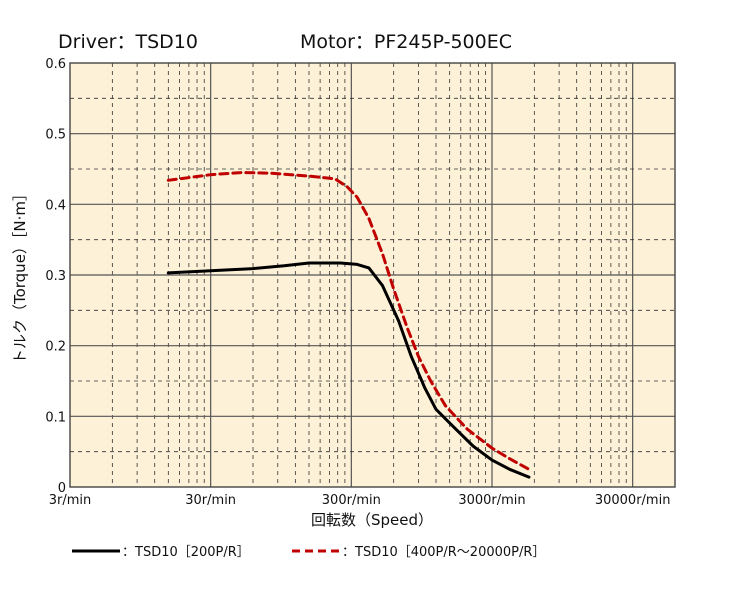  What do you see at coordinates (55, 417) in the screenshot?
I see `y-tick-label: 0.1` at bounding box center [55, 417].